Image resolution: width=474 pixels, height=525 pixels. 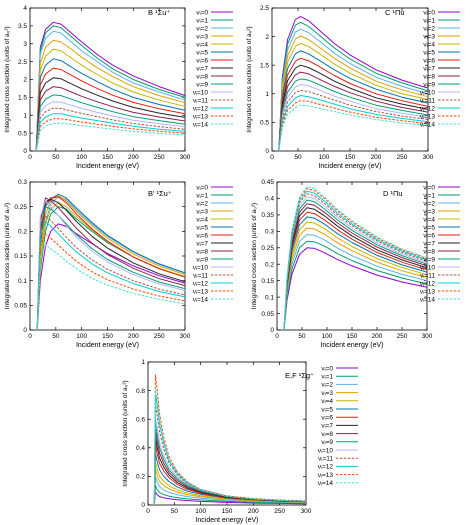 What do you see at coordinates (202, 243) in the screenshot?
I see `legend-label-v7: νᵢ=7` at bounding box center [202, 243].